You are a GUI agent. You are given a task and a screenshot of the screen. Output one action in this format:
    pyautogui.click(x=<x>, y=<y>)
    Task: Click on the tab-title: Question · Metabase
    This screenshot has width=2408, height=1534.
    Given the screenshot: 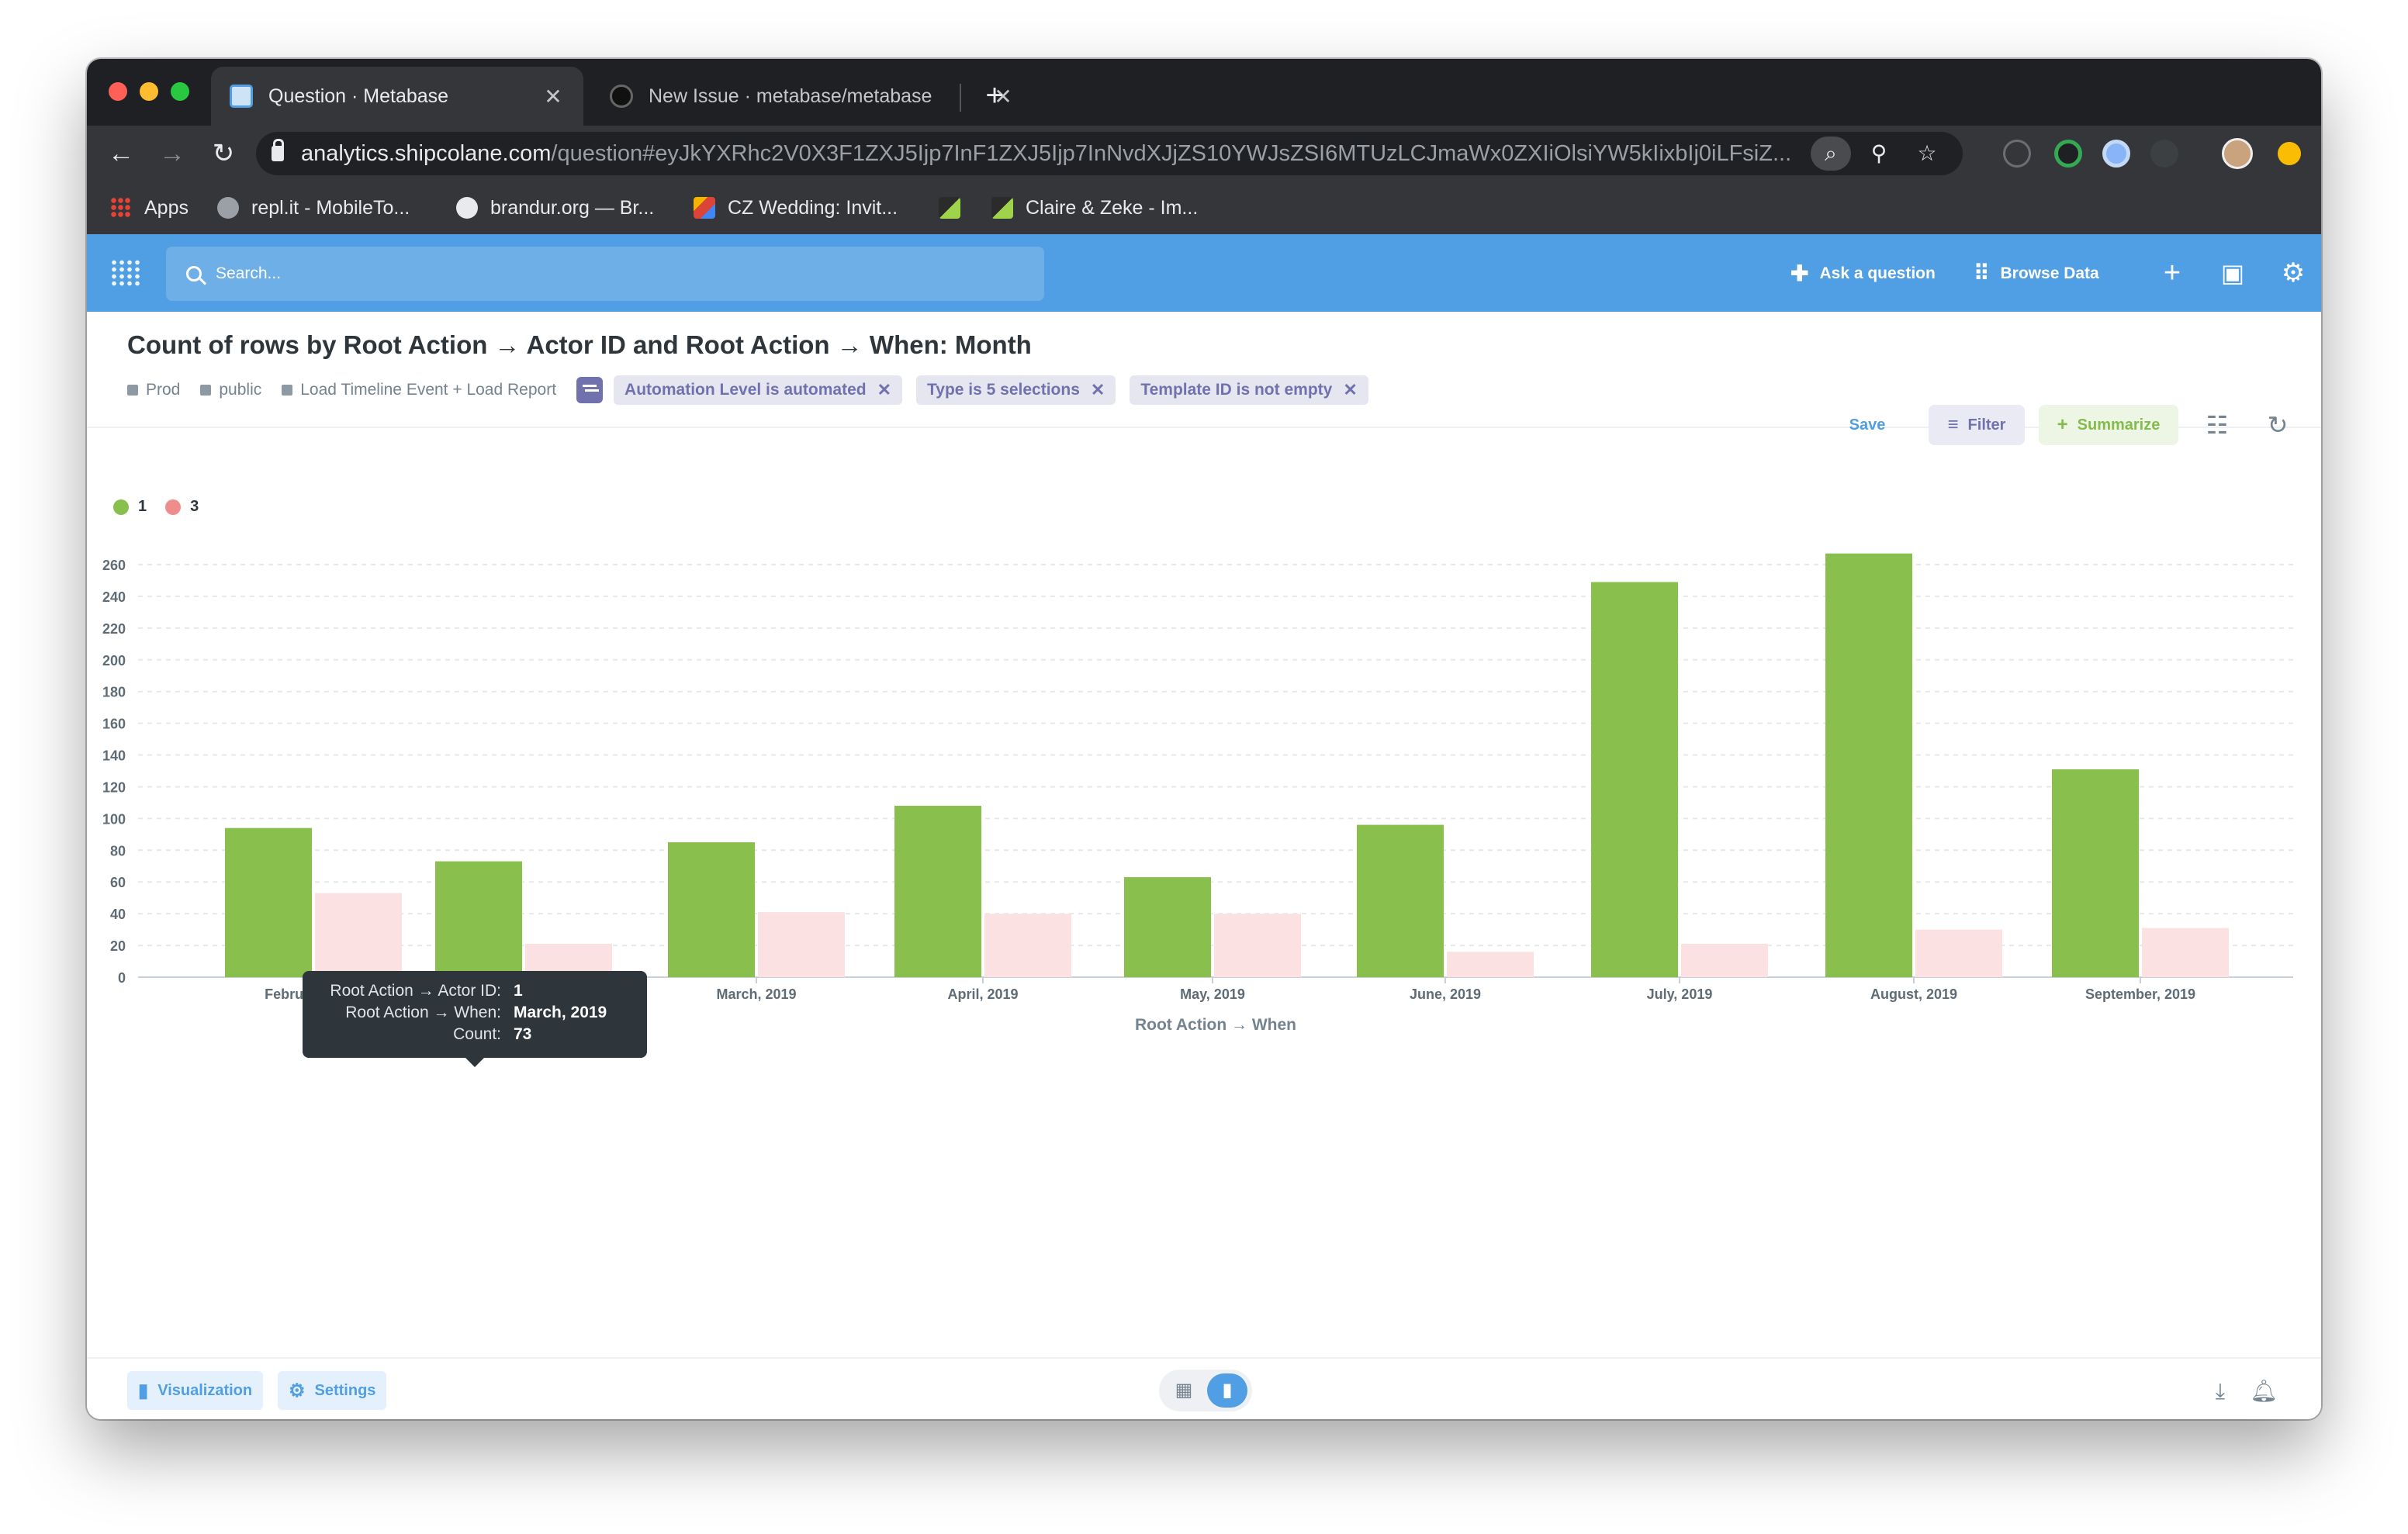 What is the action you would take?
    pyautogui.click(x=359, y=96)
    